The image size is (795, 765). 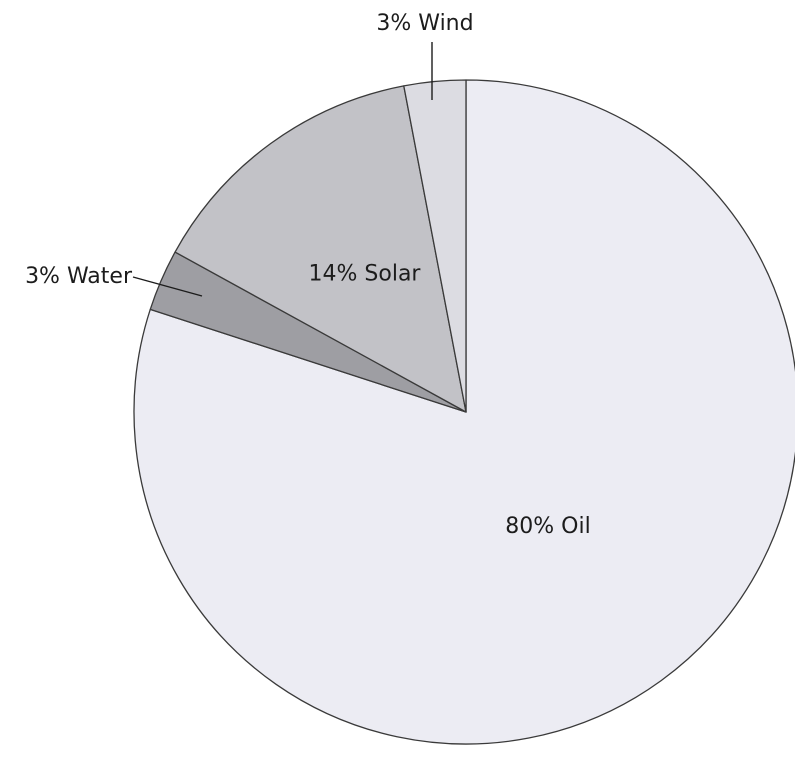 I want to click on slice-3-wind, so click(x=435, y=246).